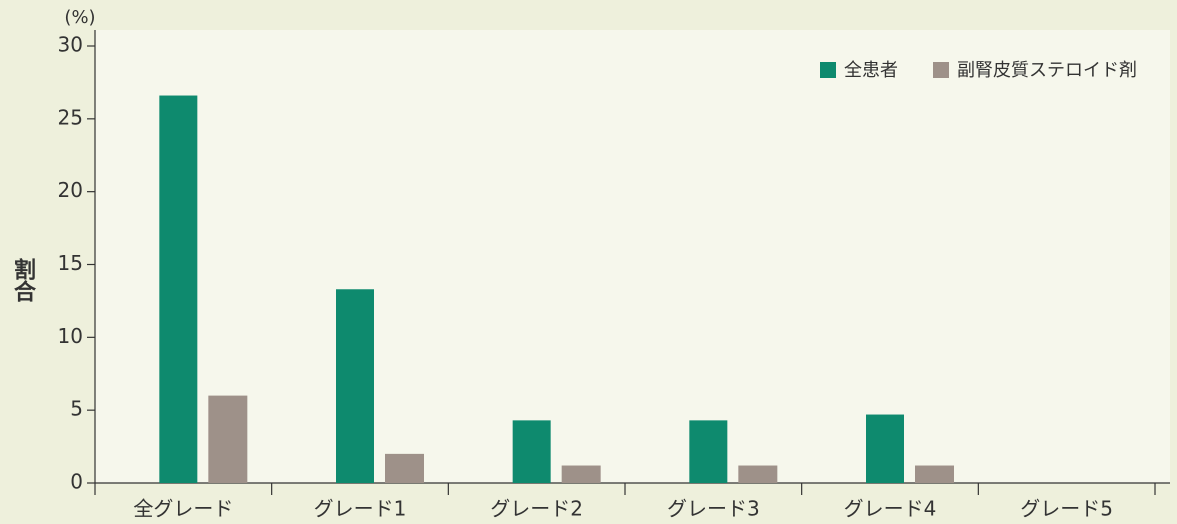 Image resolution: width=1177 pixels, height=524 pixels. Describe the element at coordinates (76, 482) in the screenshot. I see `y-tick-label: 0` at that location.